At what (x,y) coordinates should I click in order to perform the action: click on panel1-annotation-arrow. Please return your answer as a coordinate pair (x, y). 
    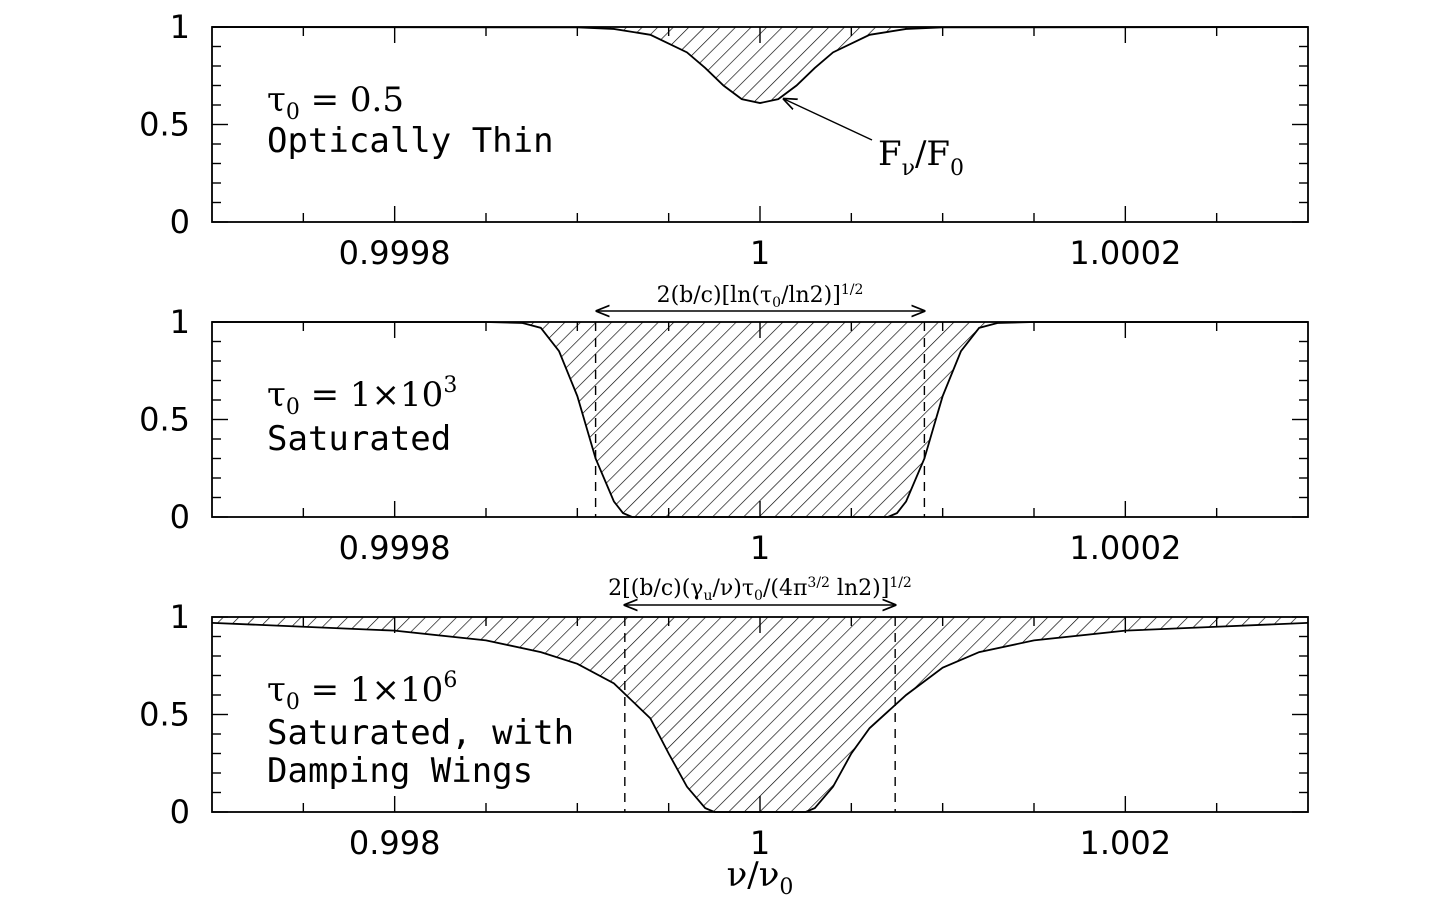
    Looking at the image, I should click on (828, 120).